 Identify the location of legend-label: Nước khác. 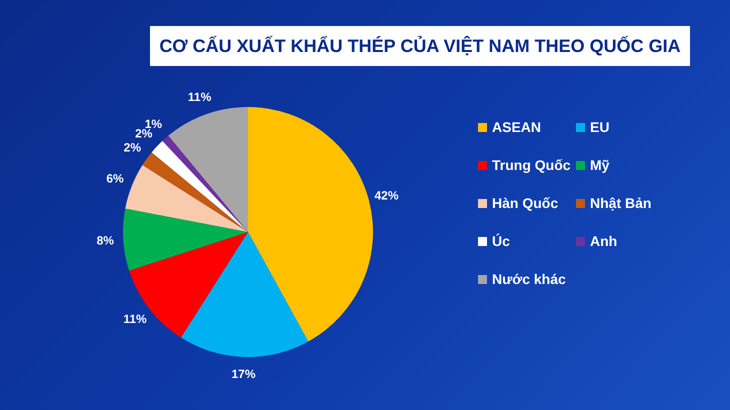
(529, 279).